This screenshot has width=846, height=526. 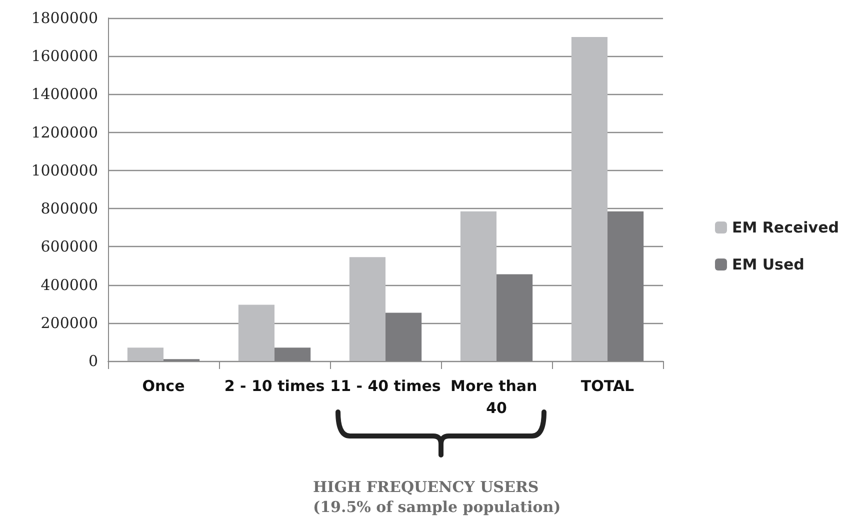 What do you see at coordinates (768, 265) in the screenshot?
I see `legend-label: EM Used` at bounding box center [768, 265].